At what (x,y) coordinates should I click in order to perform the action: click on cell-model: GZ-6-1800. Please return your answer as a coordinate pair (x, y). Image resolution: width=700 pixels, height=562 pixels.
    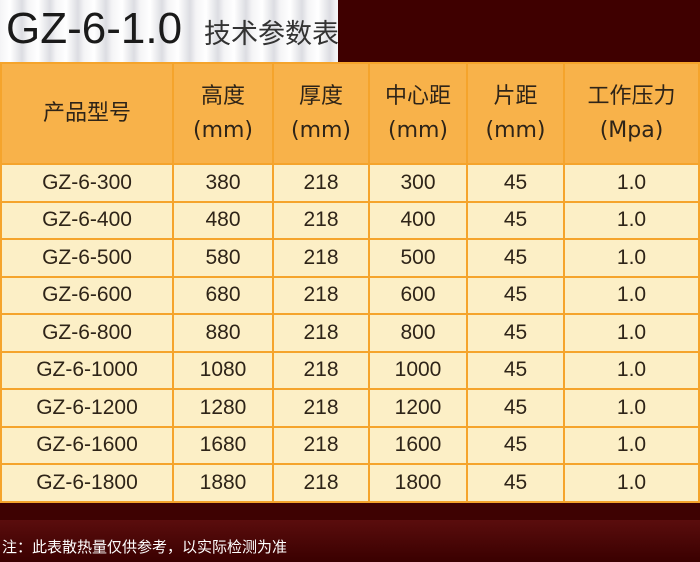
    Looking at the image, I should click on (87, 483).